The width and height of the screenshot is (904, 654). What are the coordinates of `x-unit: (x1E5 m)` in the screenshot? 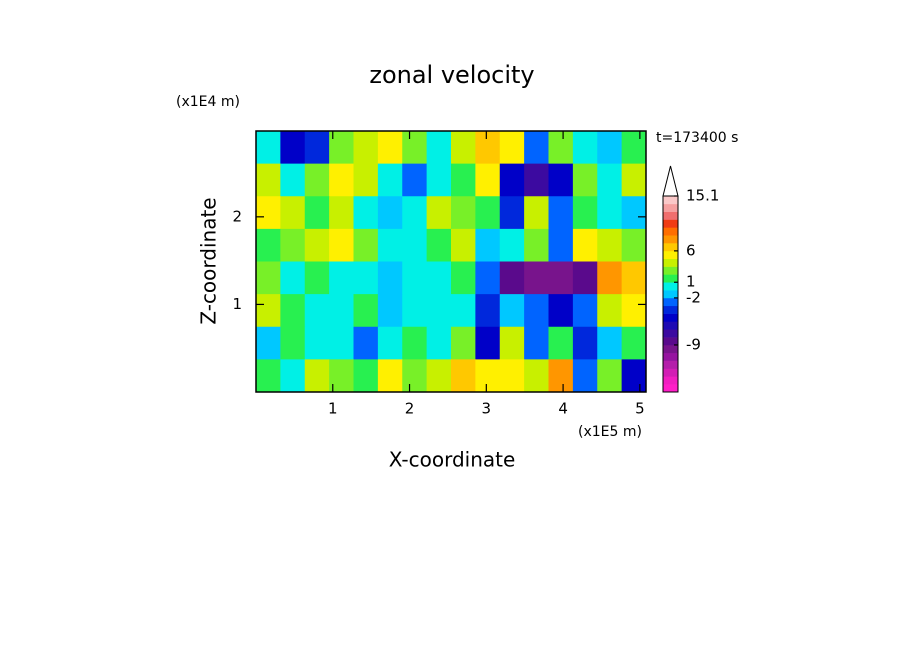 It's located at (610, 432).